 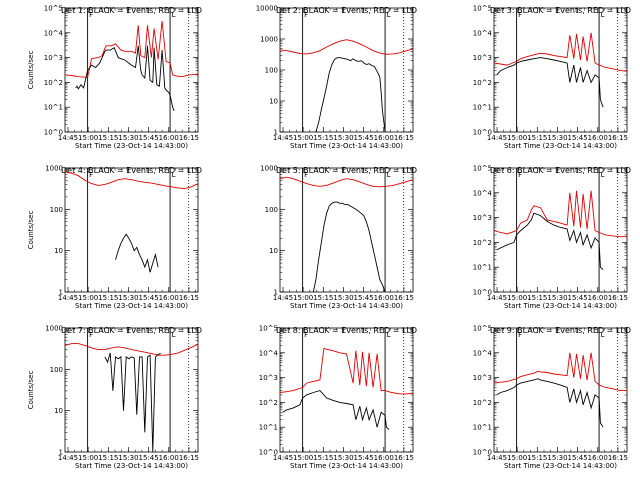 I want to click on panel-title: Det 9: BLACK = Events, RED = LLD, so click(x=560, y=330).